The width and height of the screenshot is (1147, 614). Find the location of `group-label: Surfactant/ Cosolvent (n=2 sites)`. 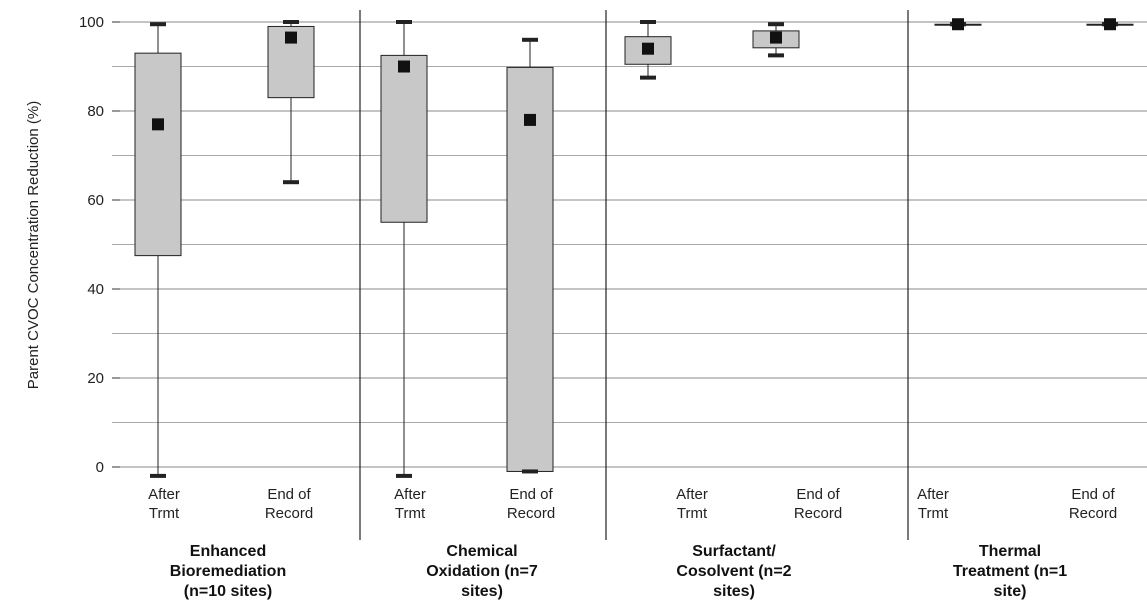

group-label: Surfactant/ Cosolvent (n=2 sites) is located at coordinates (734, 571).